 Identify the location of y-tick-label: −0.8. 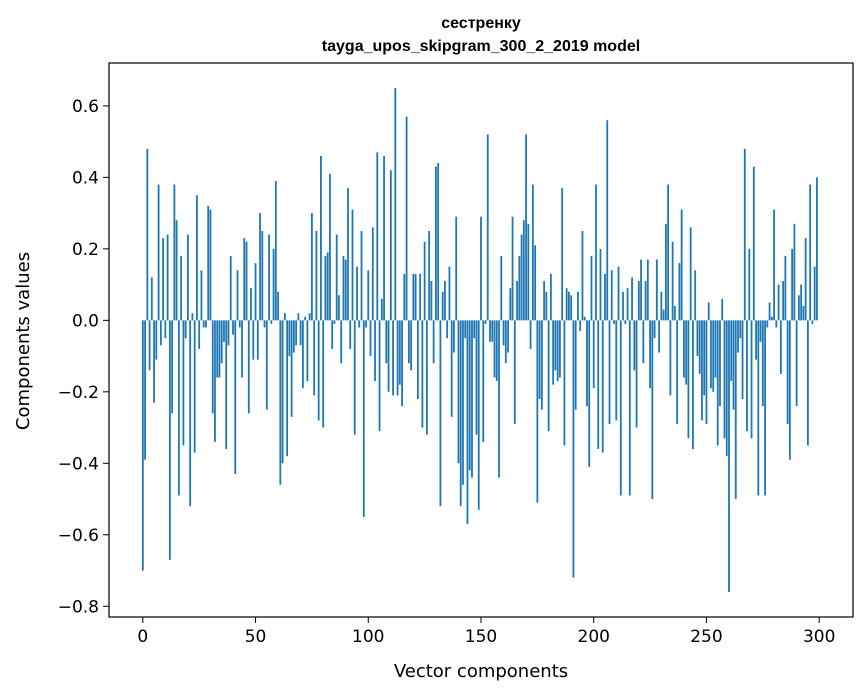
(78, 607).